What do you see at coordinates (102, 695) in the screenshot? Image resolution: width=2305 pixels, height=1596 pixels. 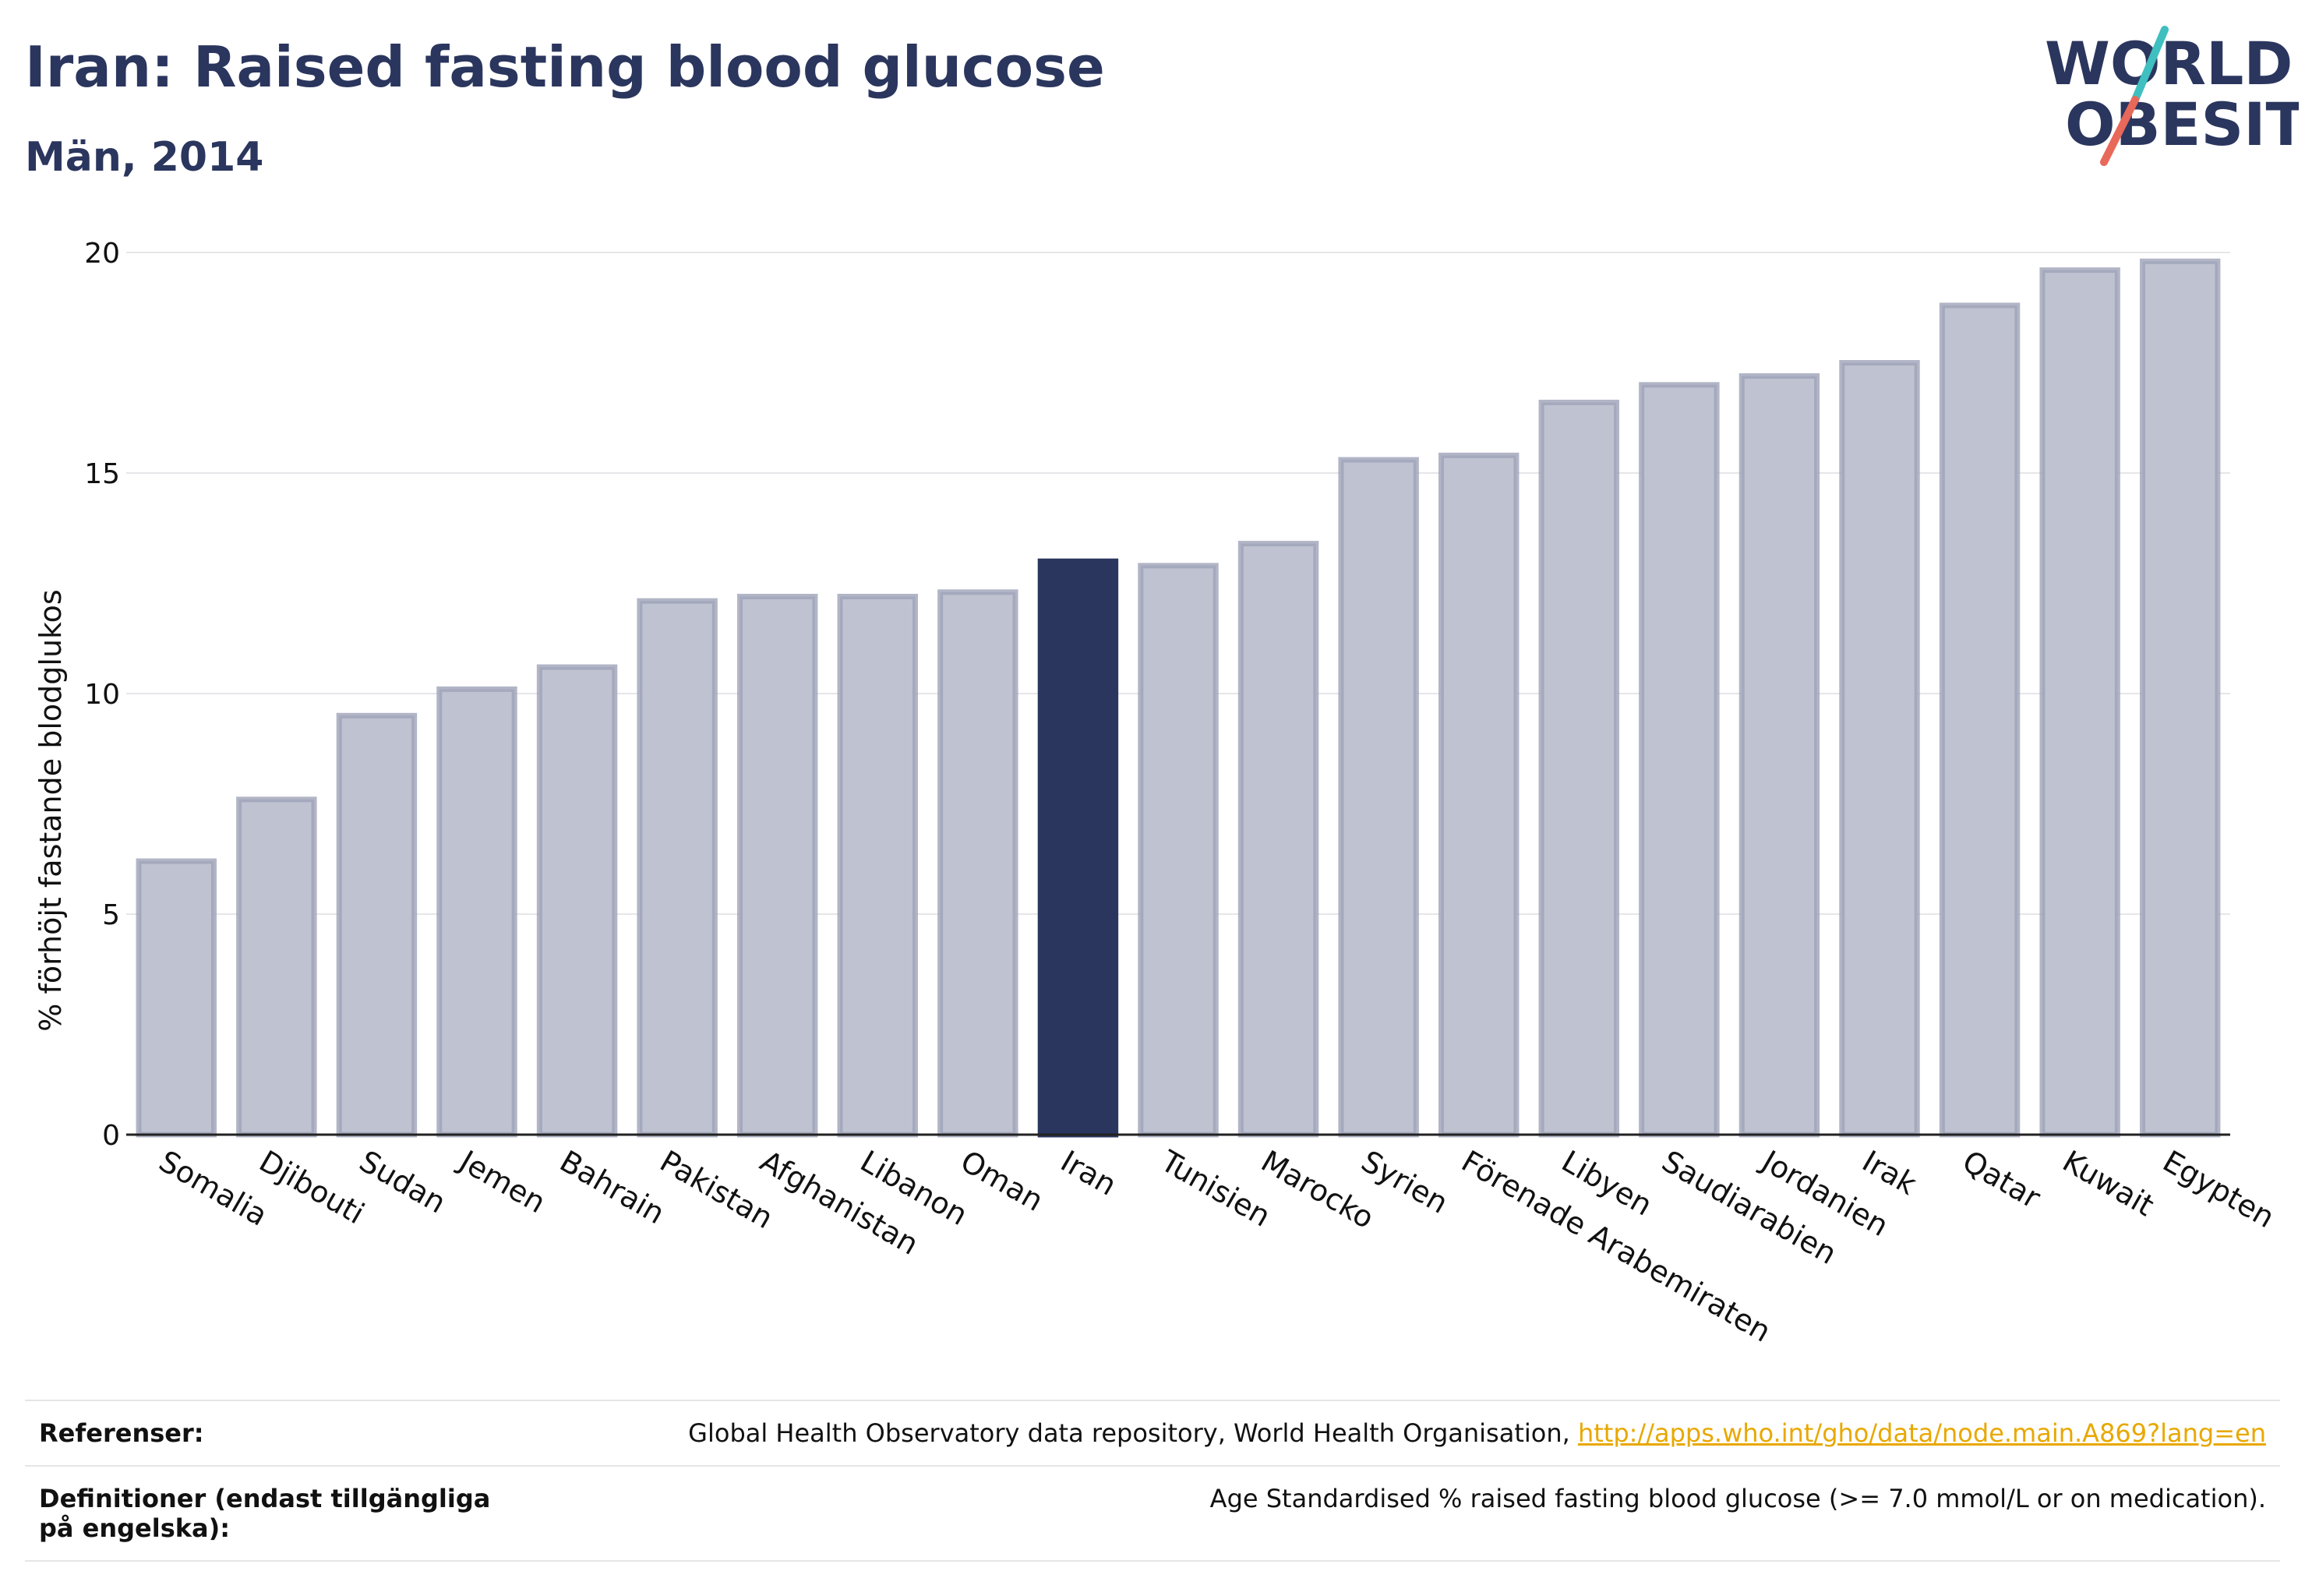 I see `y-tick-label: 10` at bounding box center [102, 695].